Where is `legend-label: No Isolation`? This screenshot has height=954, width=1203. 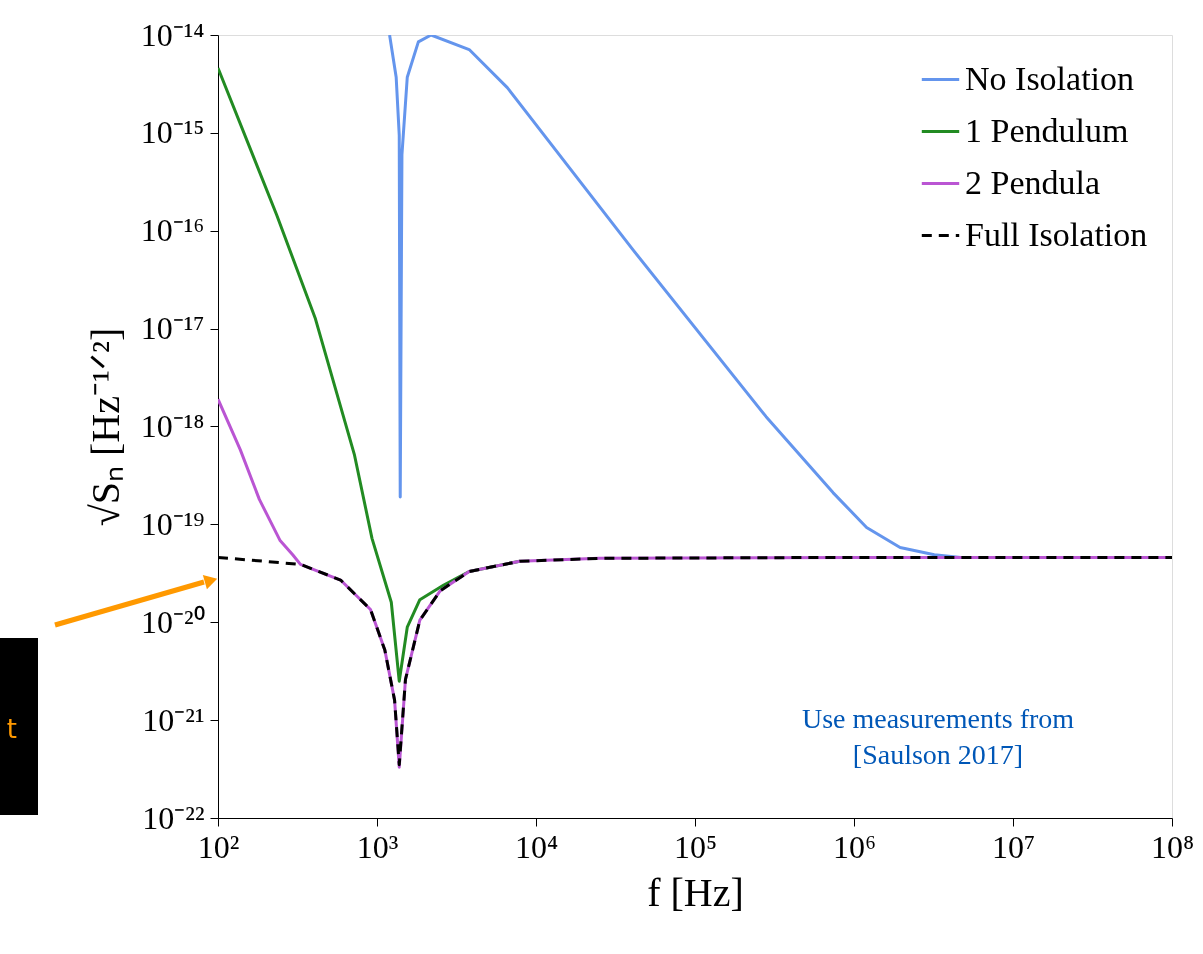
legend-label: No Isolation is located at coordinates (1050, 78).